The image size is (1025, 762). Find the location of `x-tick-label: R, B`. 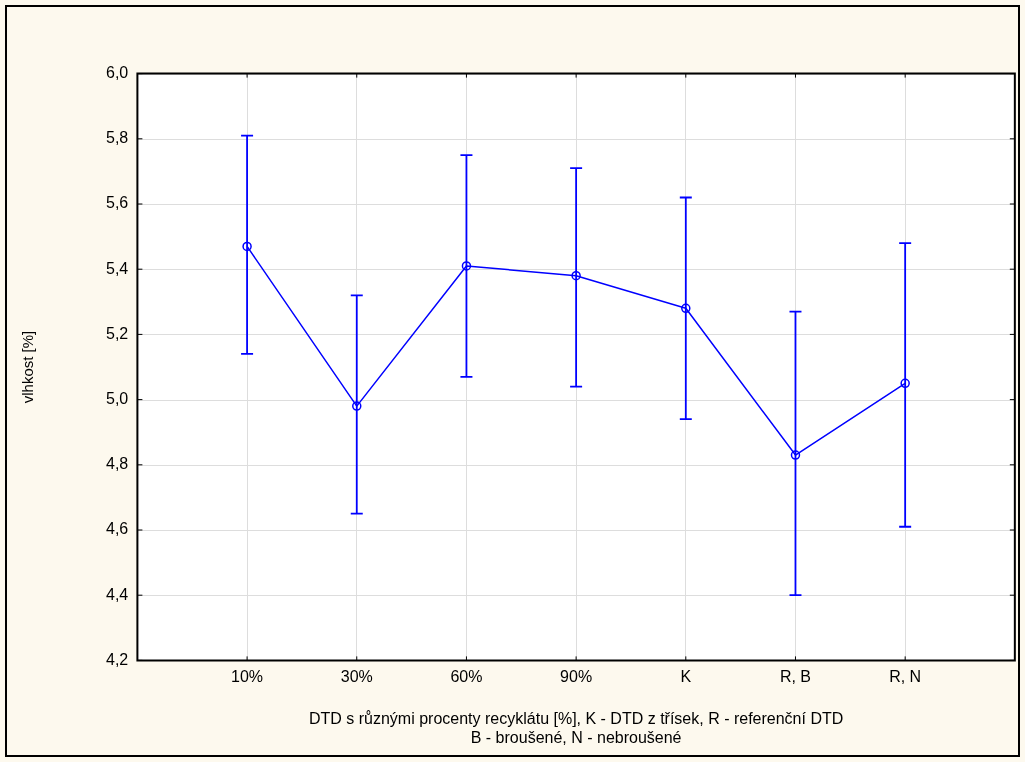

x-tick-label: R, B is located at coordinates (795, 677).